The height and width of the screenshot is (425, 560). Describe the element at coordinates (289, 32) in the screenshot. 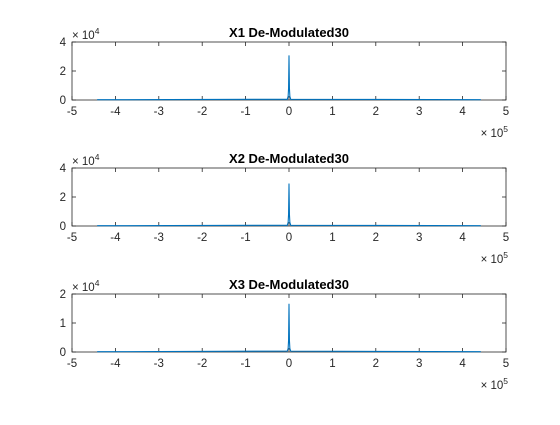

I see `plot-title: X1 De-Modulated30` at that location.